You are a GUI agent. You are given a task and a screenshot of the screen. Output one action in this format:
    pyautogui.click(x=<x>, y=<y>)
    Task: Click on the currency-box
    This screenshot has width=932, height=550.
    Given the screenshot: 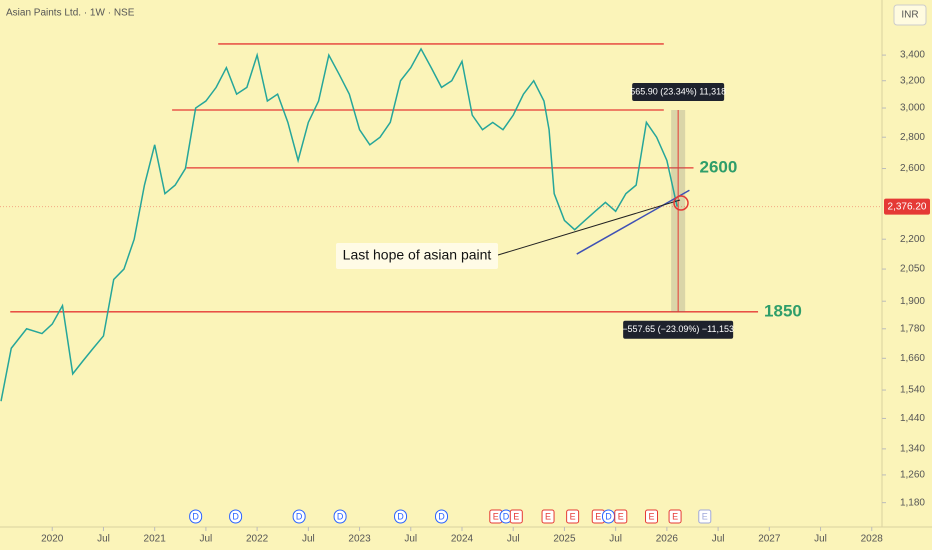 What is the action you would take?
    pyautogui.click(x=910, y=15)
    